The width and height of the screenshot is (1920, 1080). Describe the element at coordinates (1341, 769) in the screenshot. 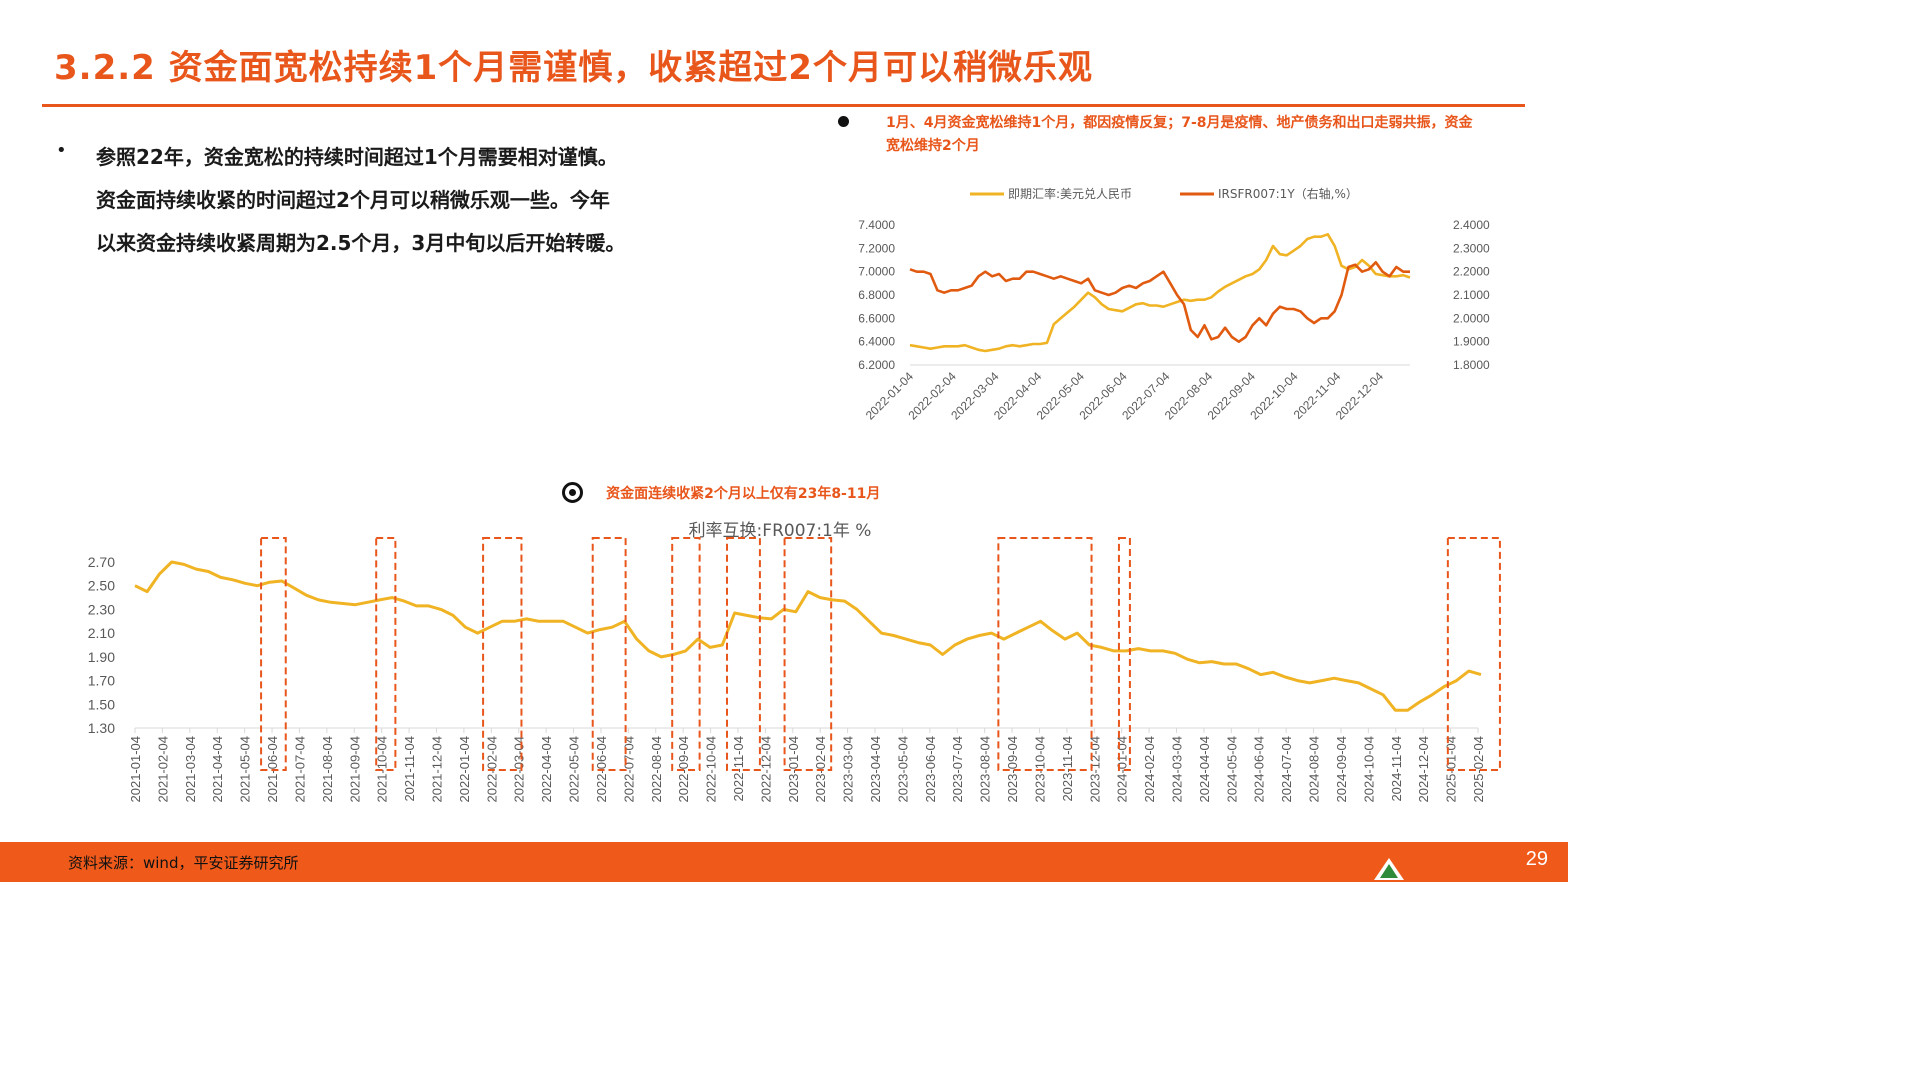

I see `x-tick-label: 2024-09-04` at that location.